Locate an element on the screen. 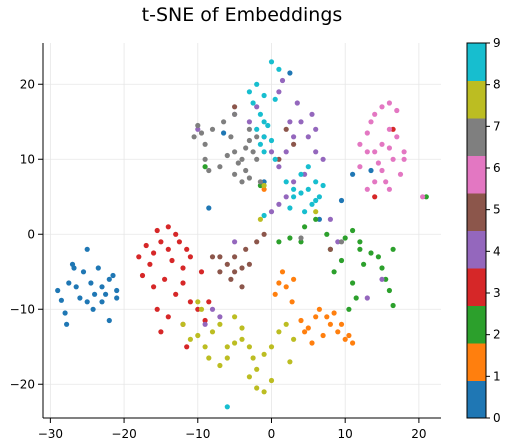  colorbar: 0 1 2 3 4 5 6 7 8 9 is located at coordinates (483, 230).